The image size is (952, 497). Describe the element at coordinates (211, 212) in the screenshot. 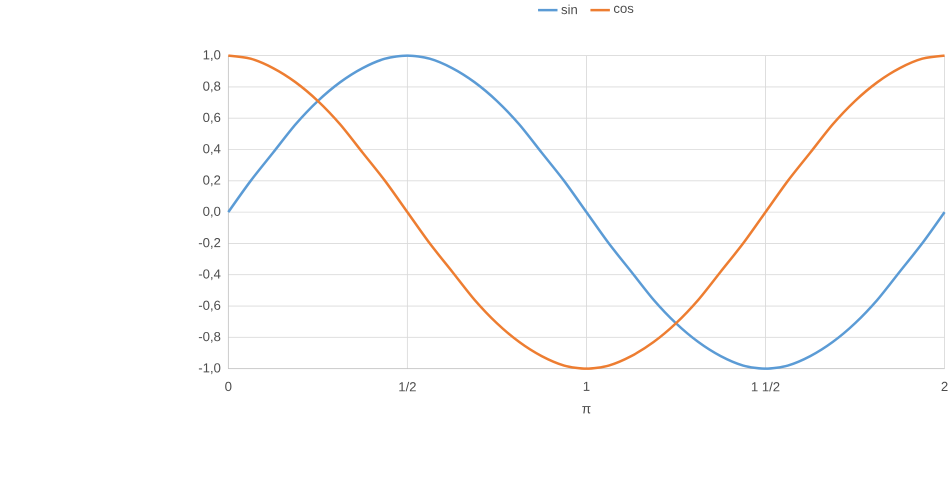

I see `y-tick-label: 0,0` at that location.